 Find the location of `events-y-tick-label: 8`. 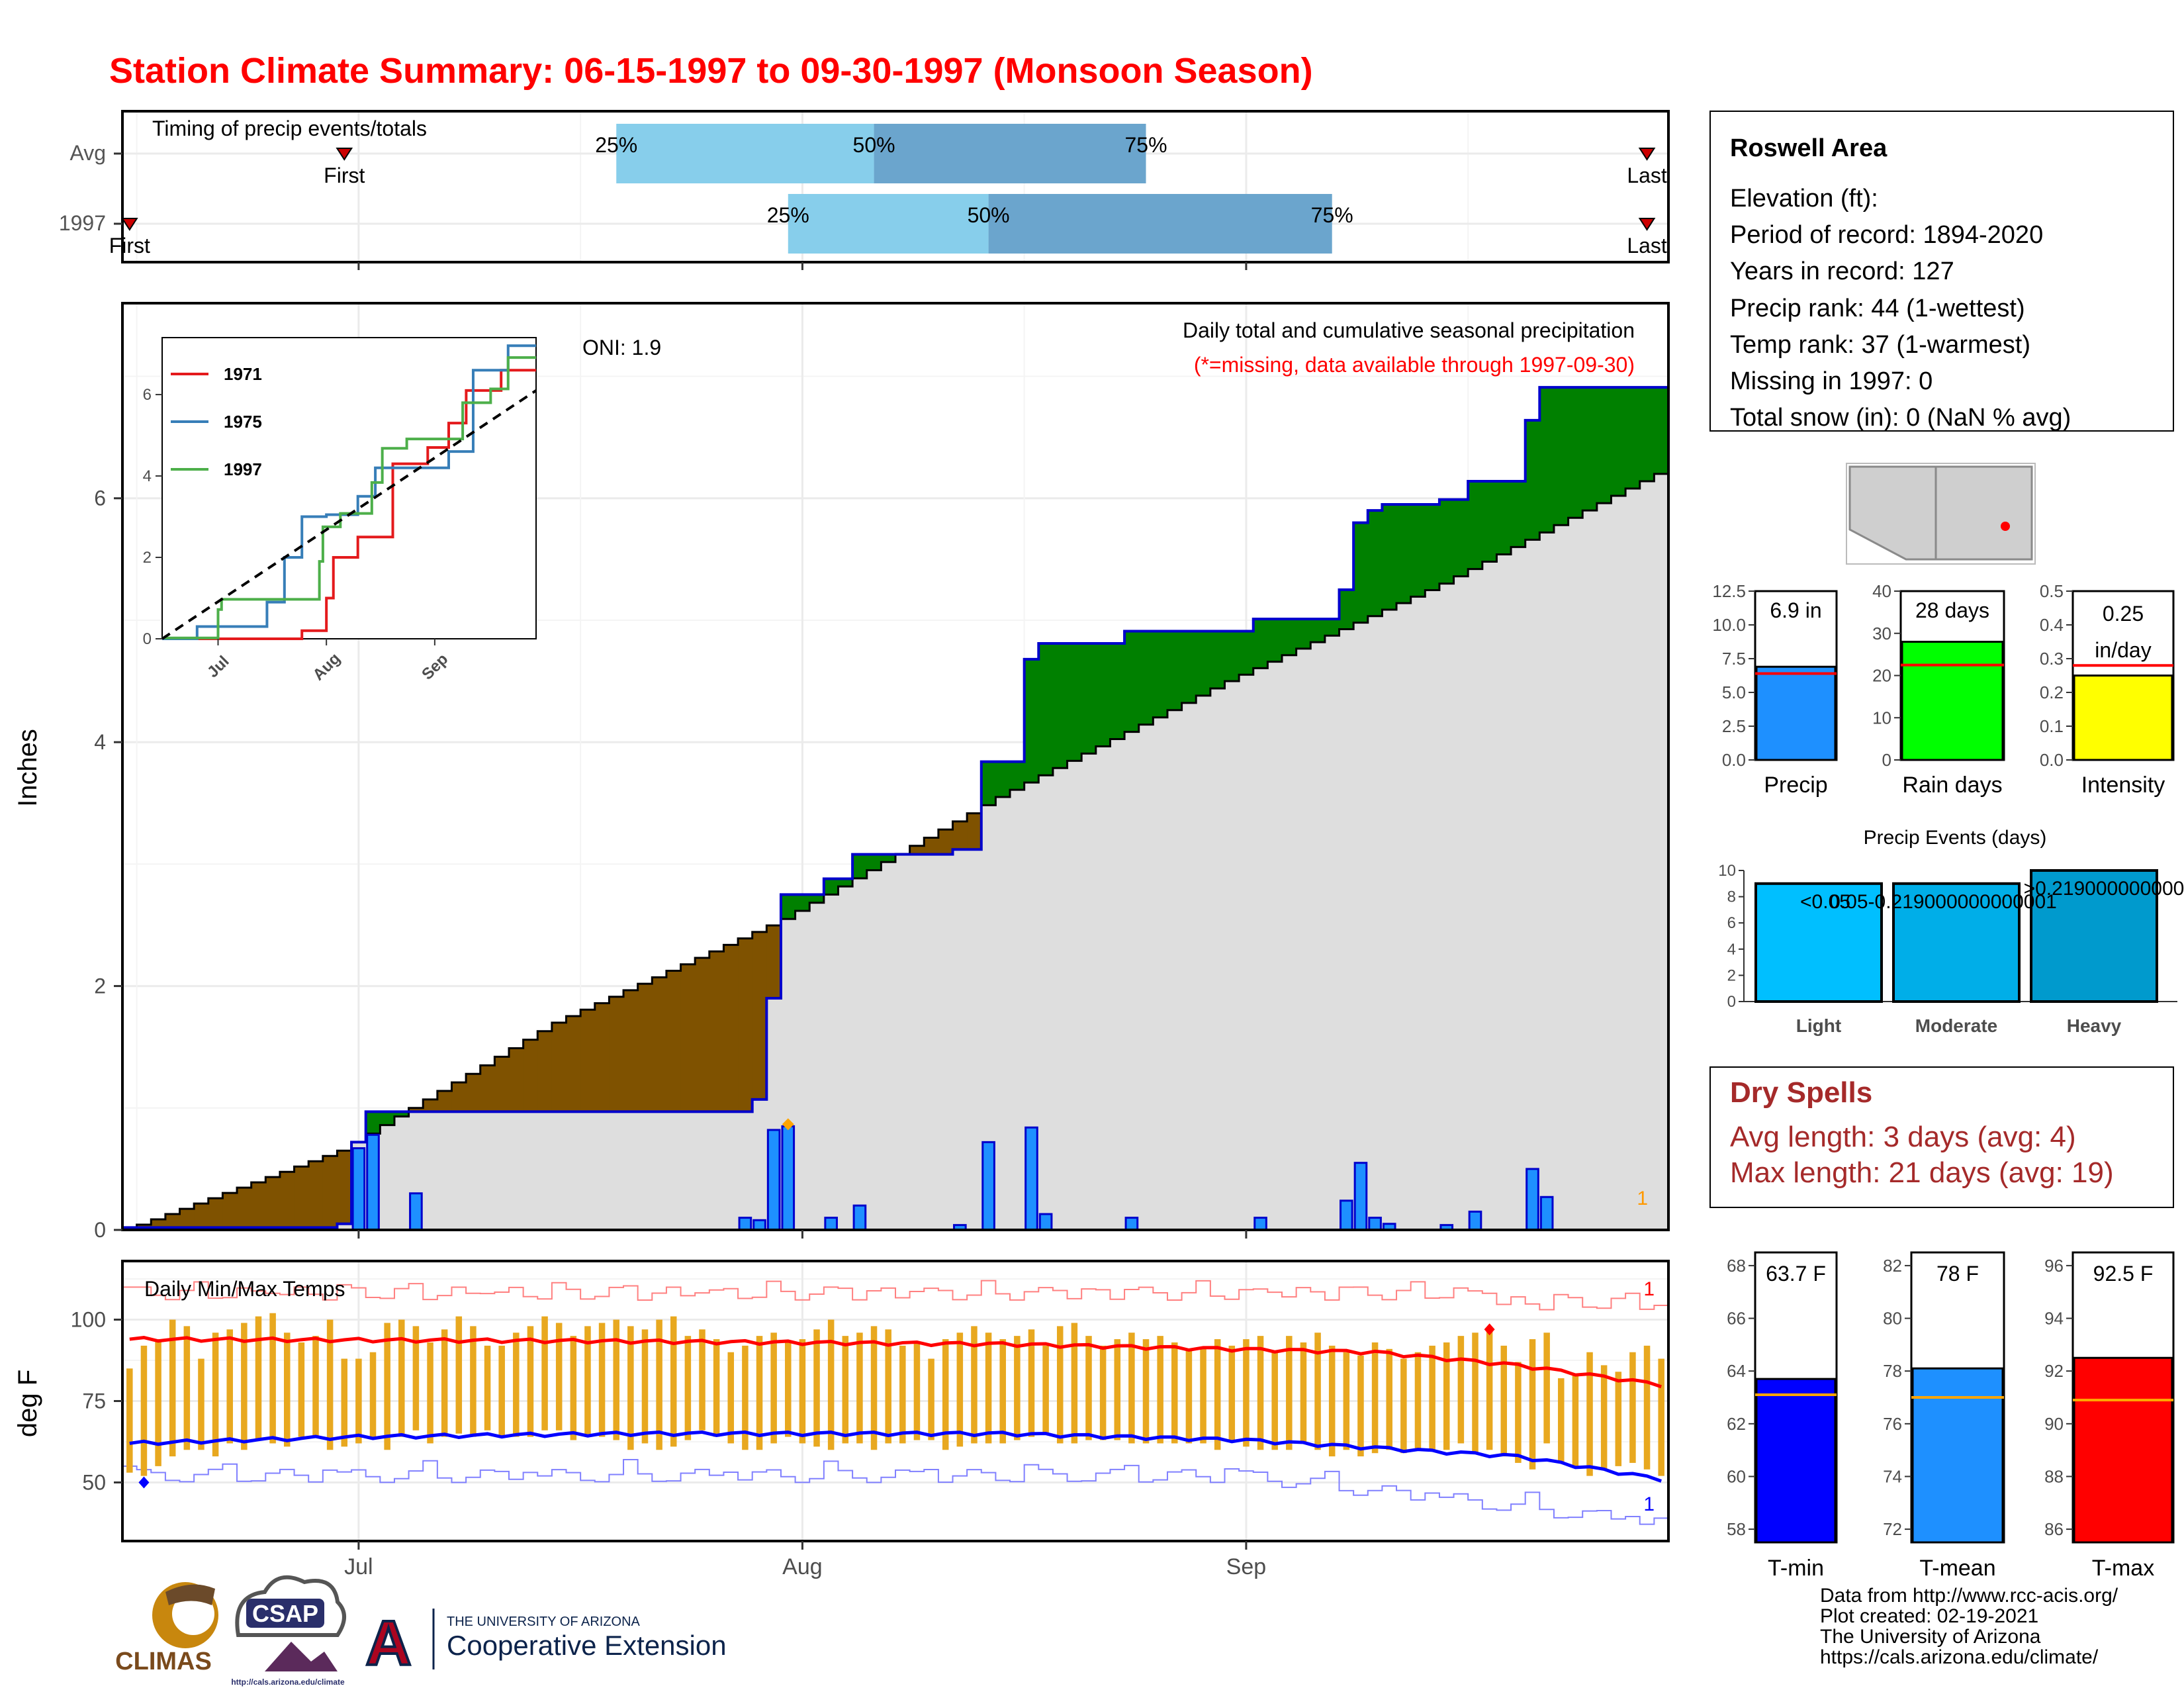

events-y-tick-label: 8 is located at coordinates (1732, 897).